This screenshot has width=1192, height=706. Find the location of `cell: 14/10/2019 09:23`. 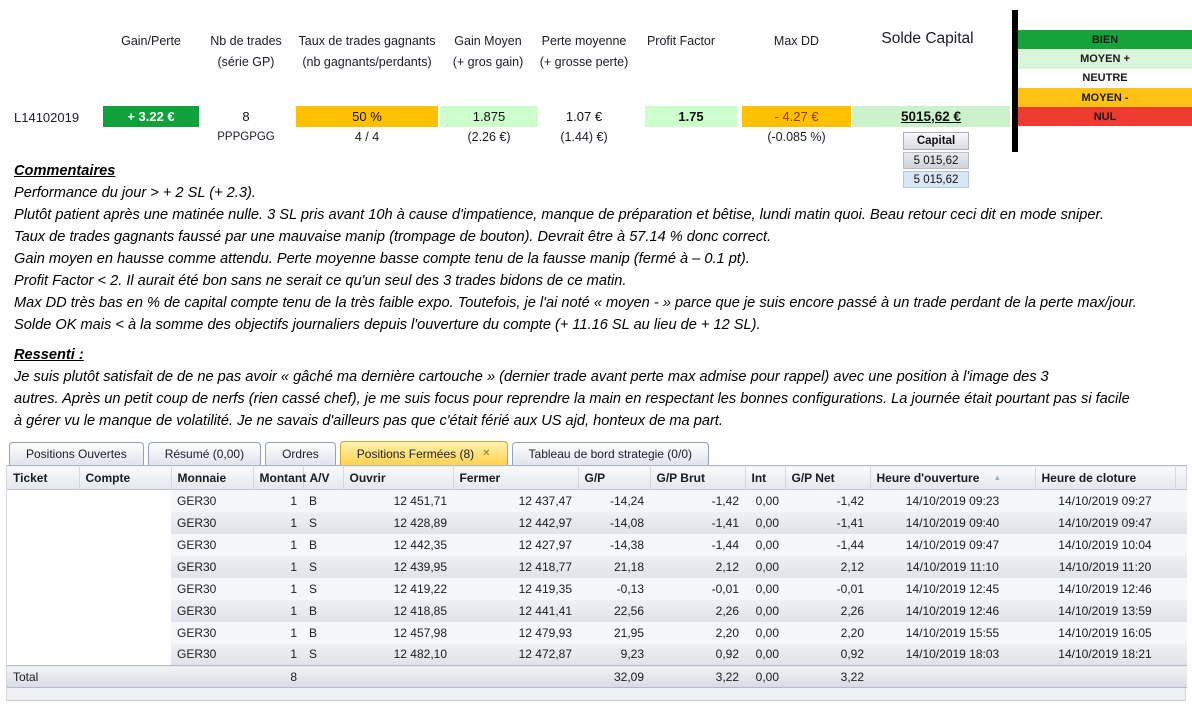

cell: 14/10/2019 09:23 is located at coordinates (952, 500).